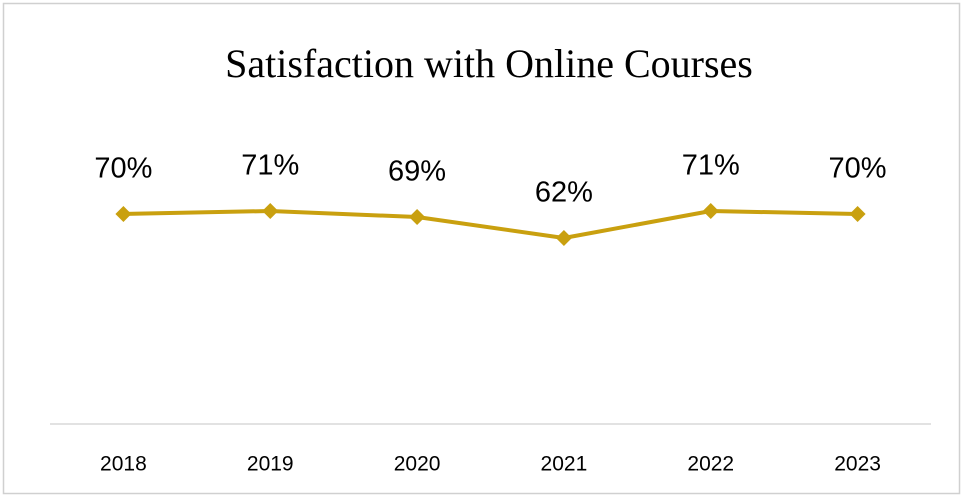  I want to click on x-tick-label: 2018, so click(123, 464).